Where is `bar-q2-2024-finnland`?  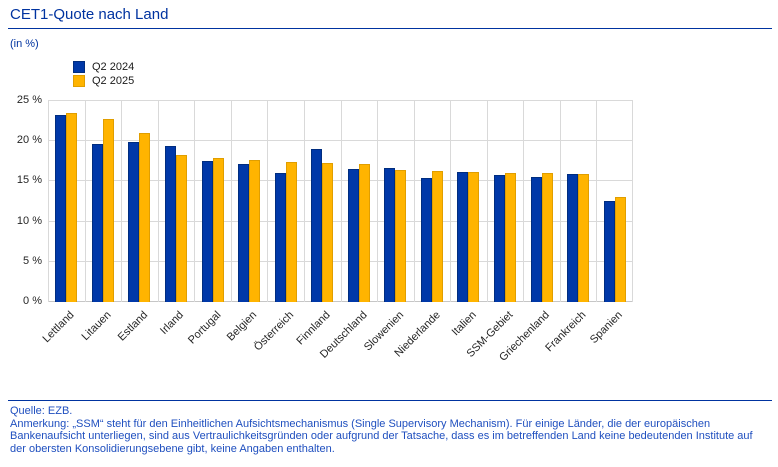 bar-q2-2024-finnland is located at coordinates (316, 225).